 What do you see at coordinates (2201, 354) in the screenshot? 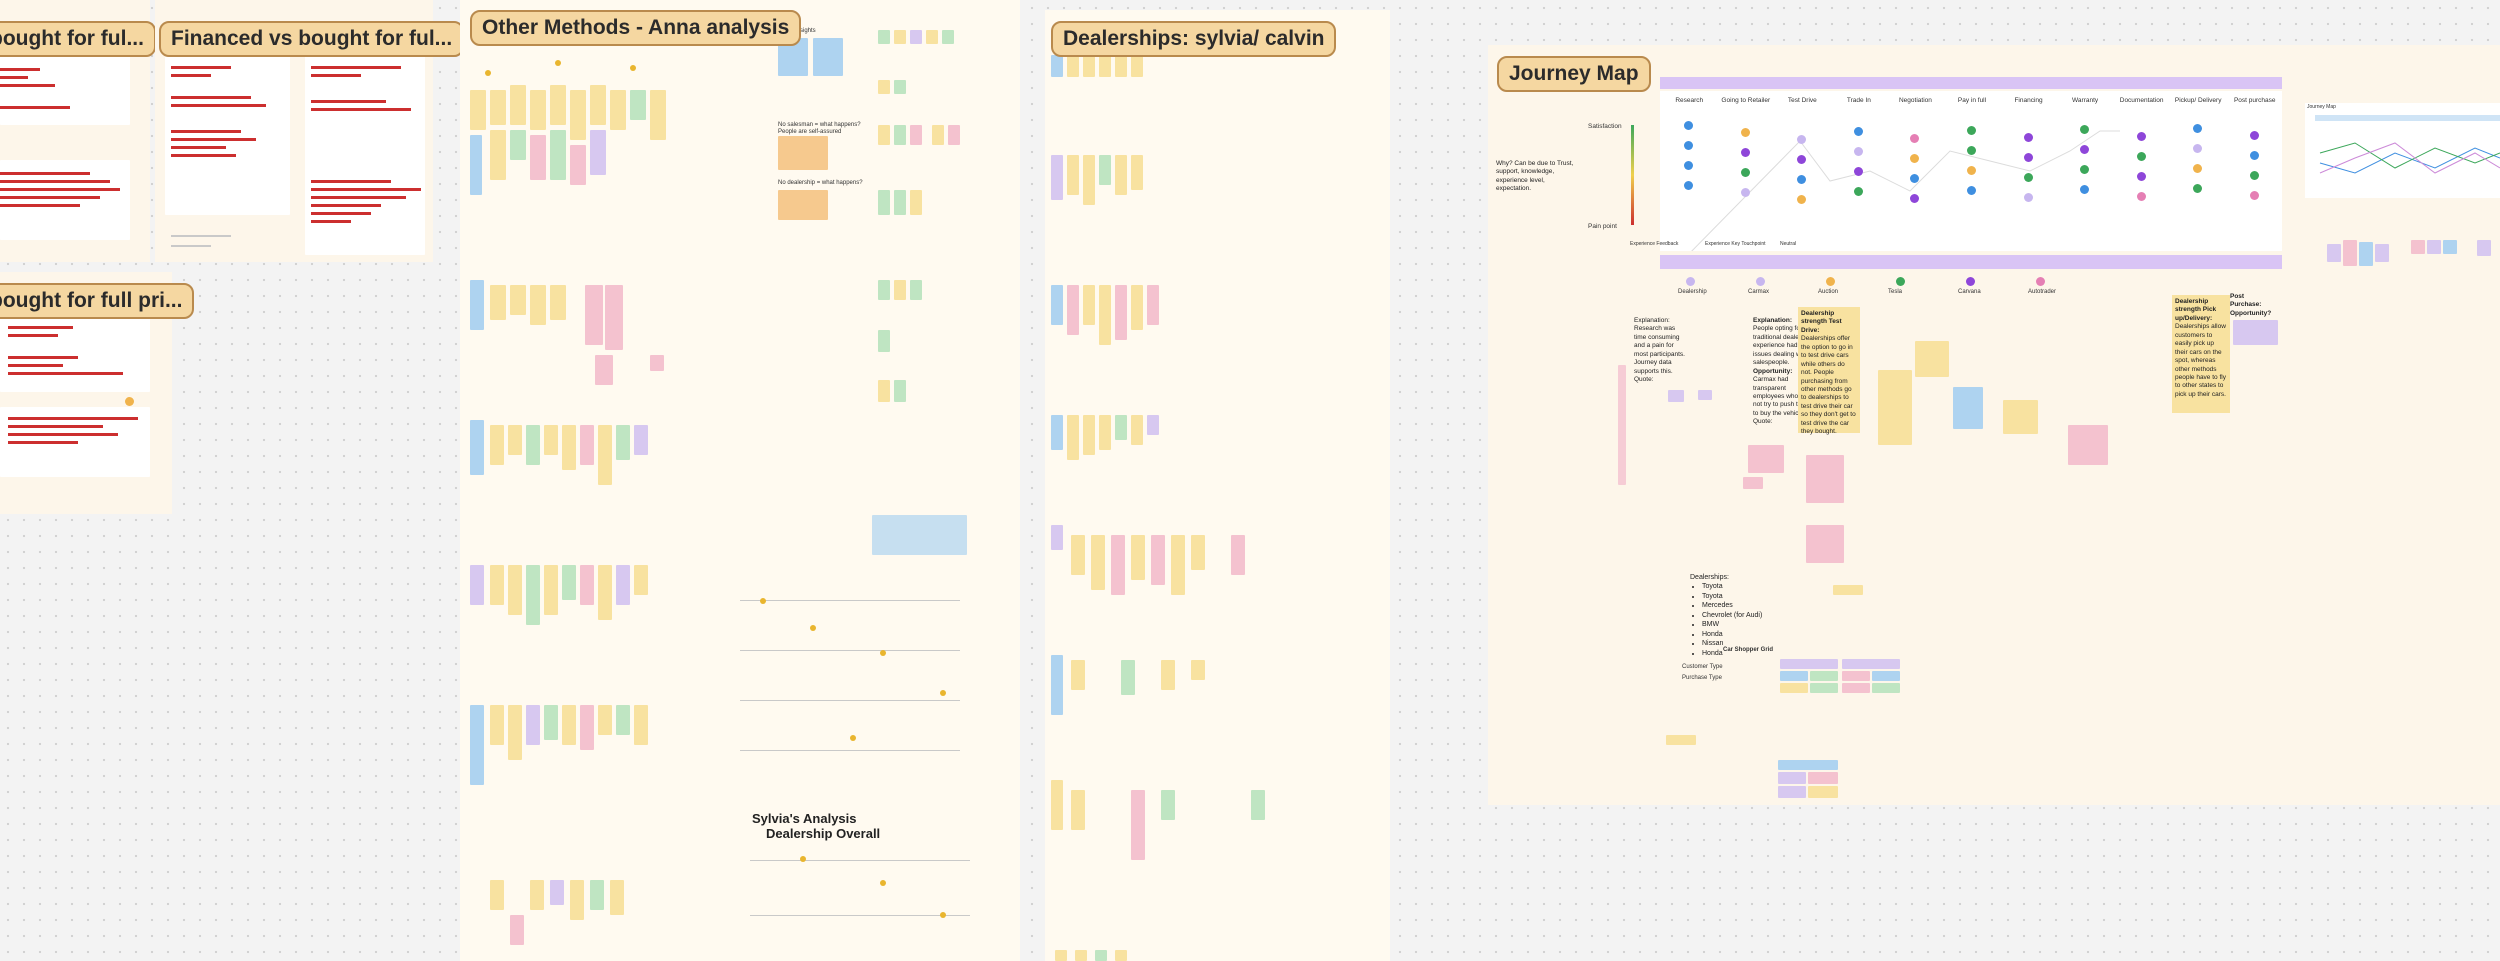
I see `sticky-pickup: Dealership strength Pick up/Delivery` at bounding box center [2201, 354].